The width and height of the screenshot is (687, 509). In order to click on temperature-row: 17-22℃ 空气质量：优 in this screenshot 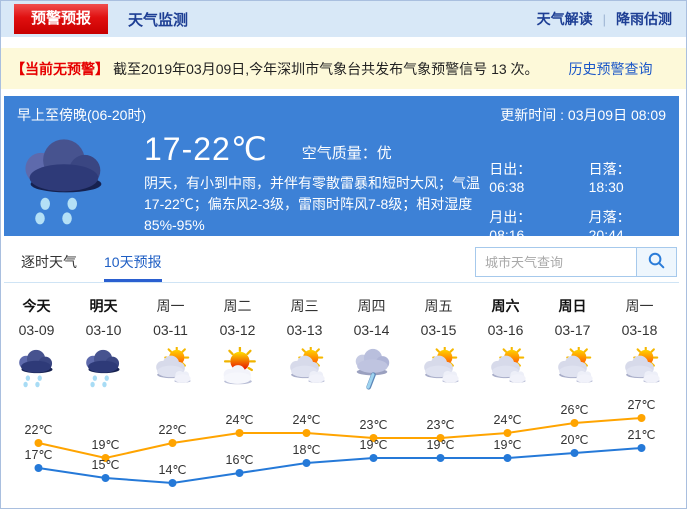, I will do `click(316, 149)`.